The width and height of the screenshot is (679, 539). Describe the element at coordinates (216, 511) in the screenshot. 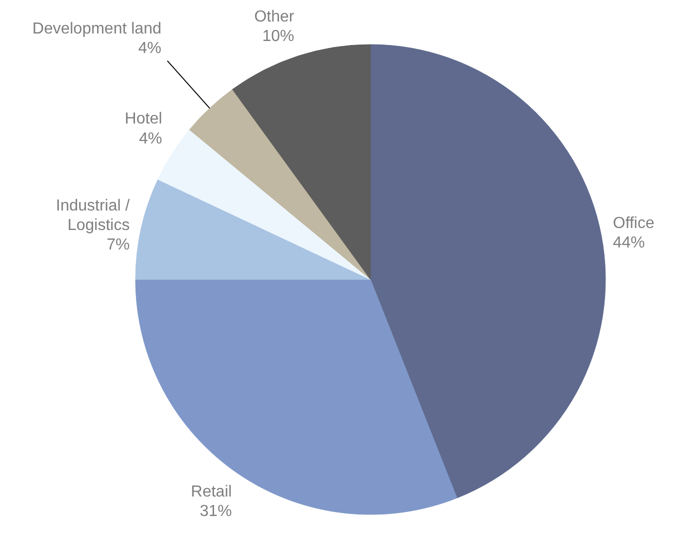

I see `data-label: 31%` at that location.